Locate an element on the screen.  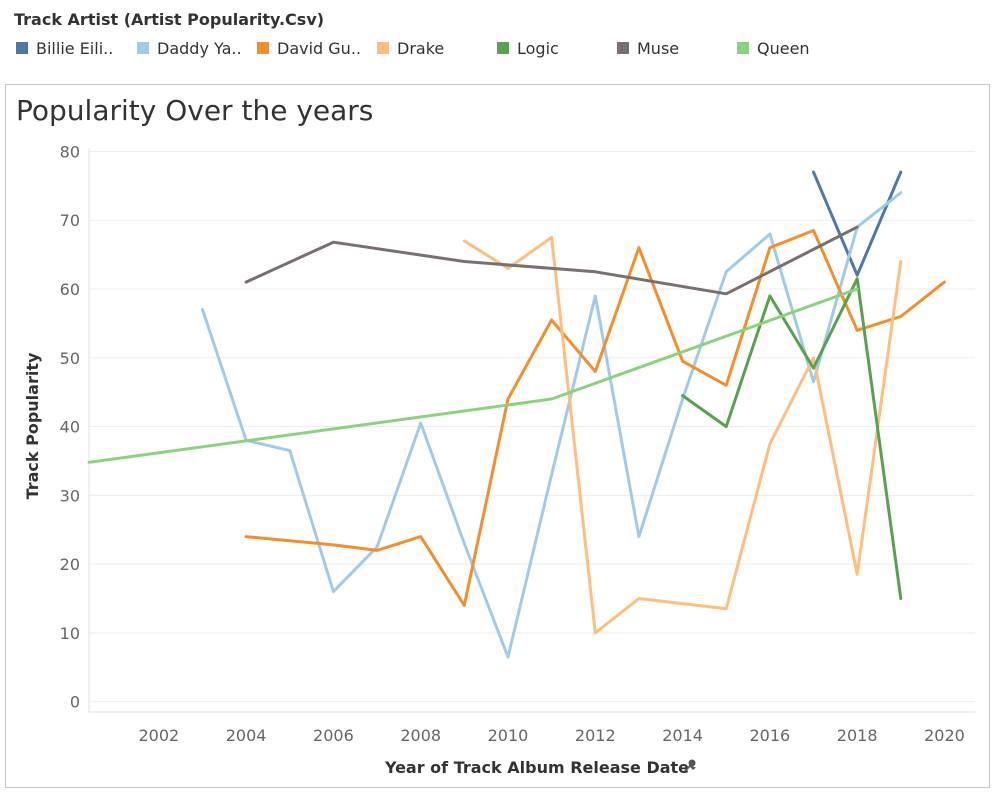
x-tick-label: 2014 is located at coordinates (682, 735).